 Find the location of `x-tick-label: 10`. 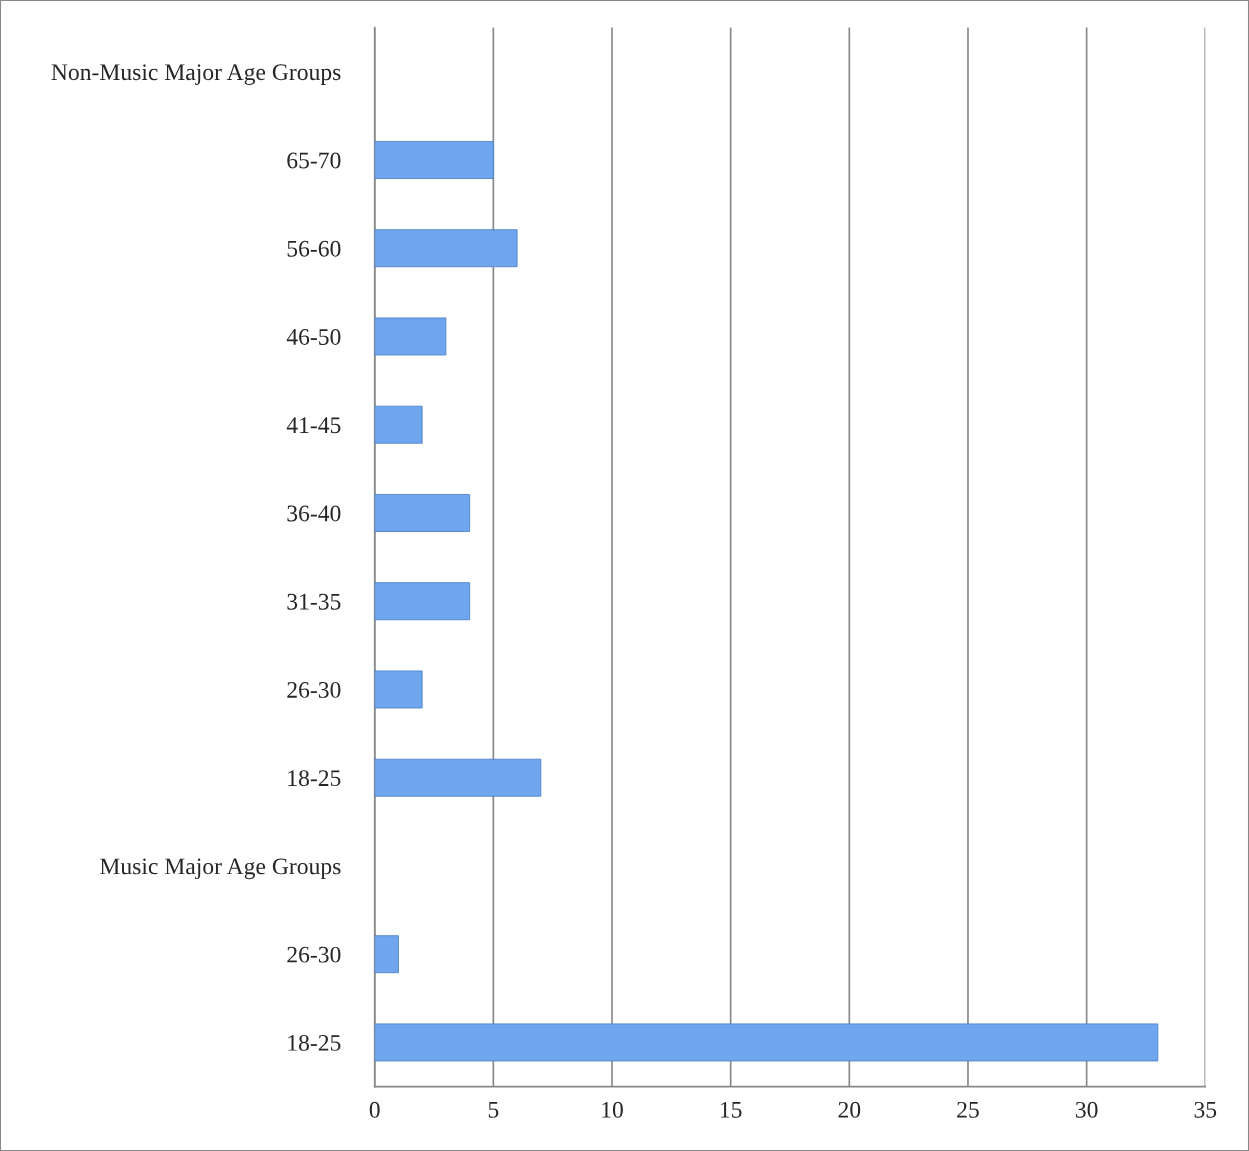

x-tick-label: 10 is located at coordinates (612, 1109).